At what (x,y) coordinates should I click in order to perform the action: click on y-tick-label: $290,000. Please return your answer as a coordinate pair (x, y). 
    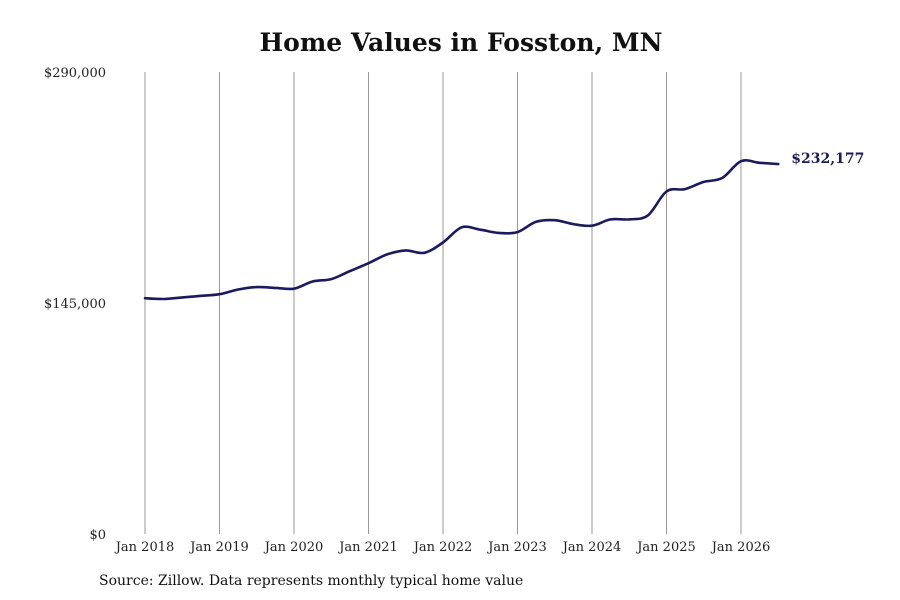
    Looking at the image, I should click on (75, 73).